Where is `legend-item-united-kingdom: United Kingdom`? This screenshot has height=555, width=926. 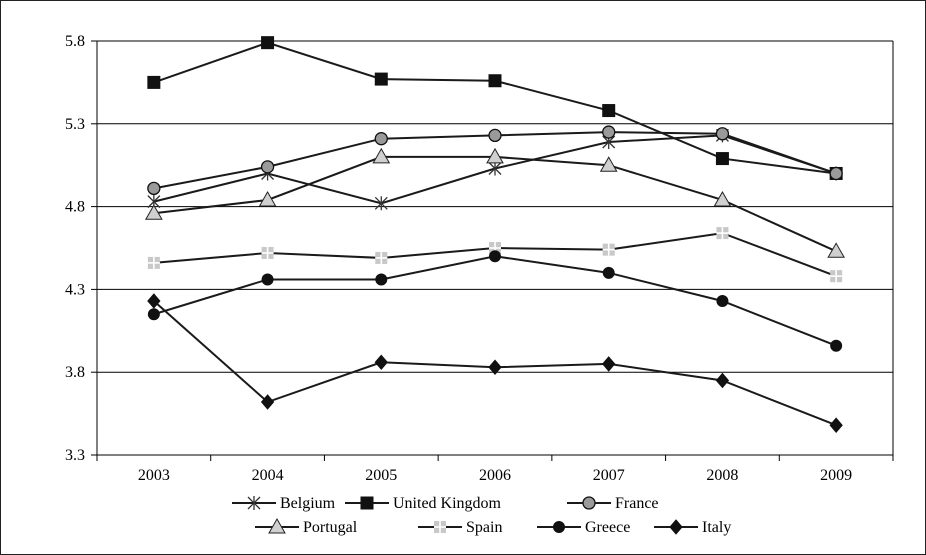
legend-item-united-kingdom: United Kingdom is located at coordinates (423, 503).